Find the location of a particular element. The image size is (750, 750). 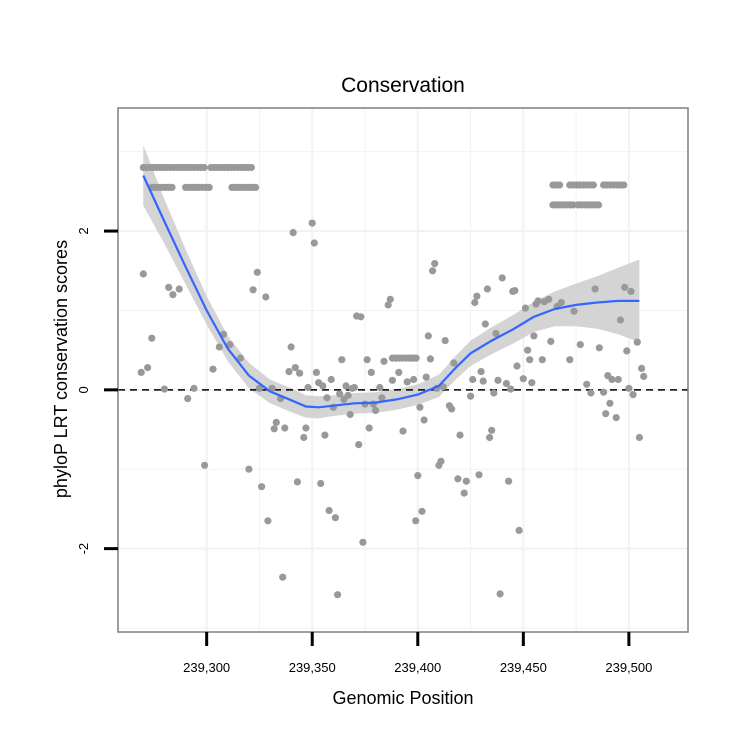

x-tick-label: 239,350 is located at coordinates (312, 667).